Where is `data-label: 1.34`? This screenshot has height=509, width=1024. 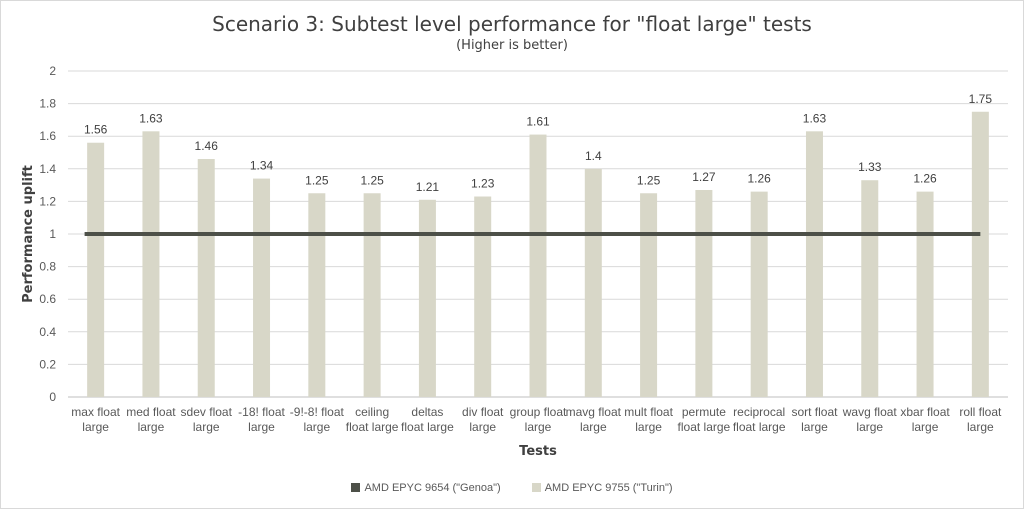
data-label: 1.34 is located at coordinates (262, 166).